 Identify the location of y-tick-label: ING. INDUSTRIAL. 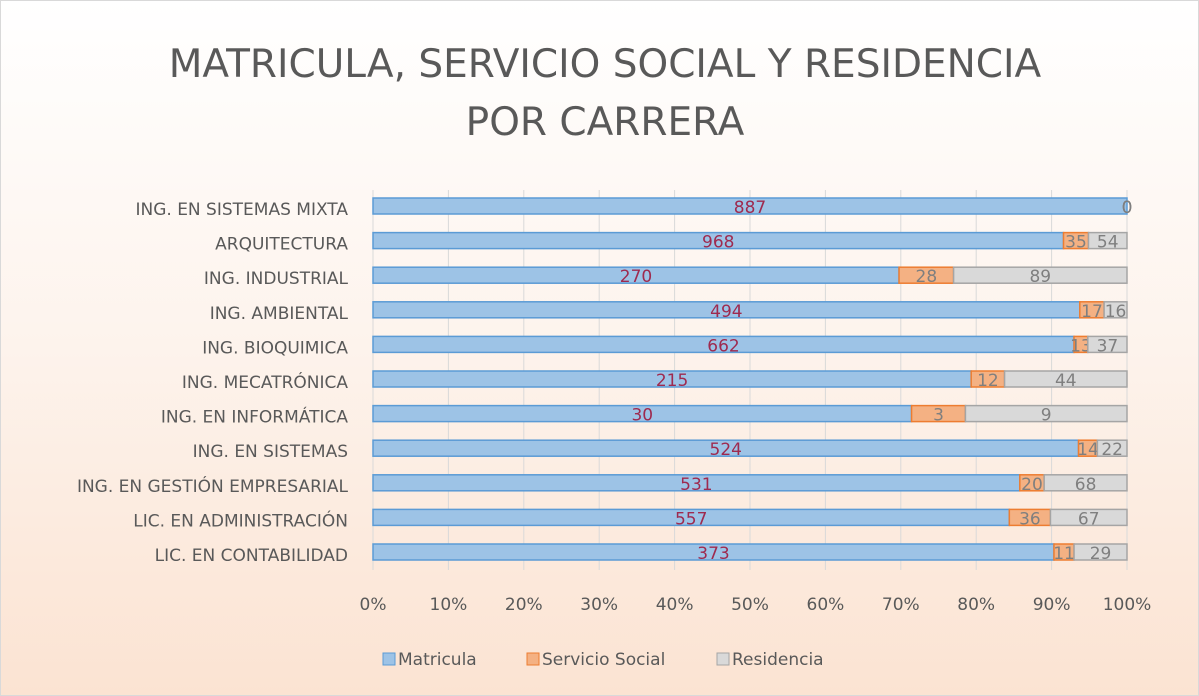
(276, 279).